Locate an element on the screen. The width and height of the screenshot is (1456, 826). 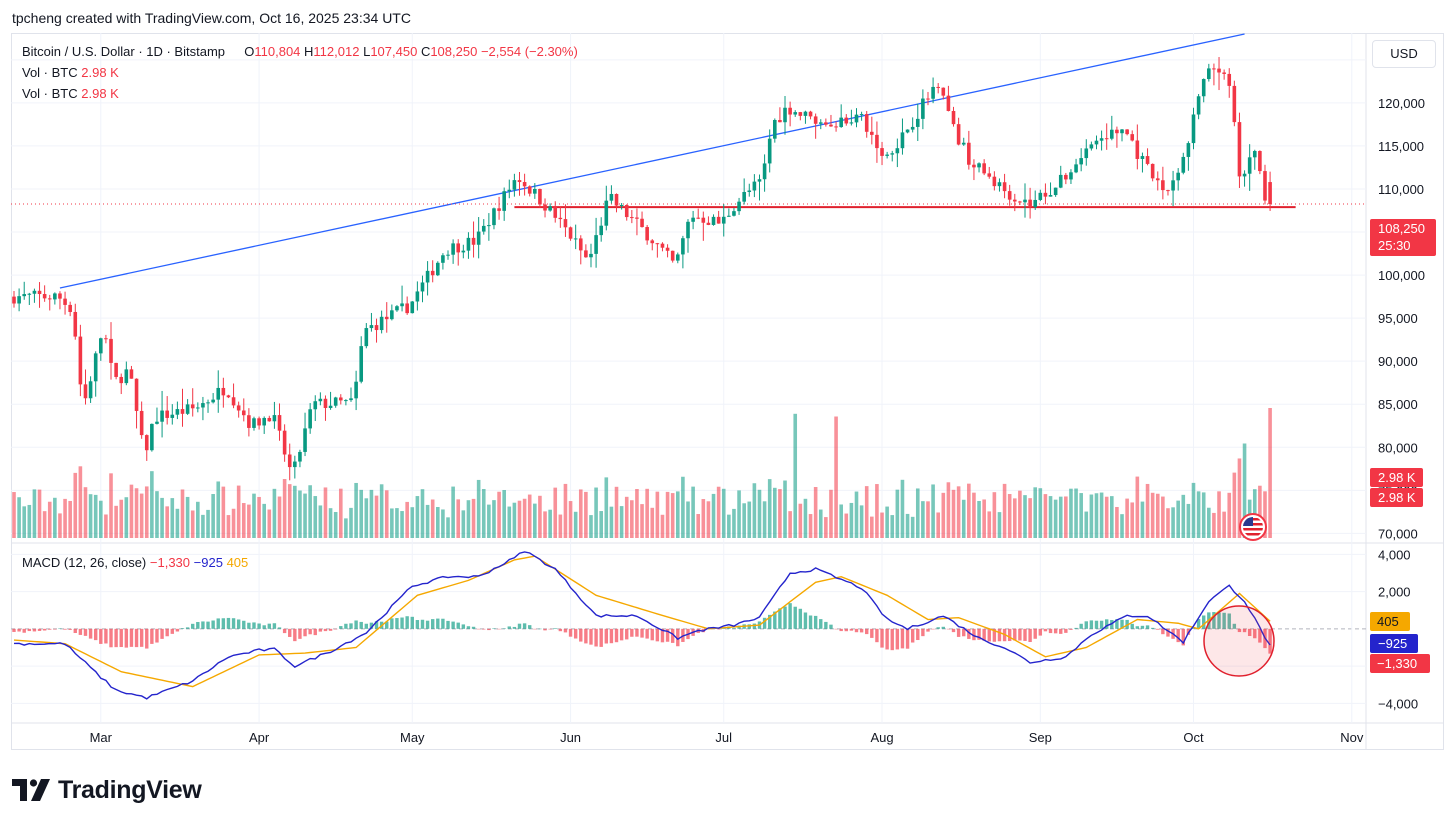
symbol-title: Bitcoin / U.S. Dollar · 1D · Bitstamp is located at coordinates (123, 51).